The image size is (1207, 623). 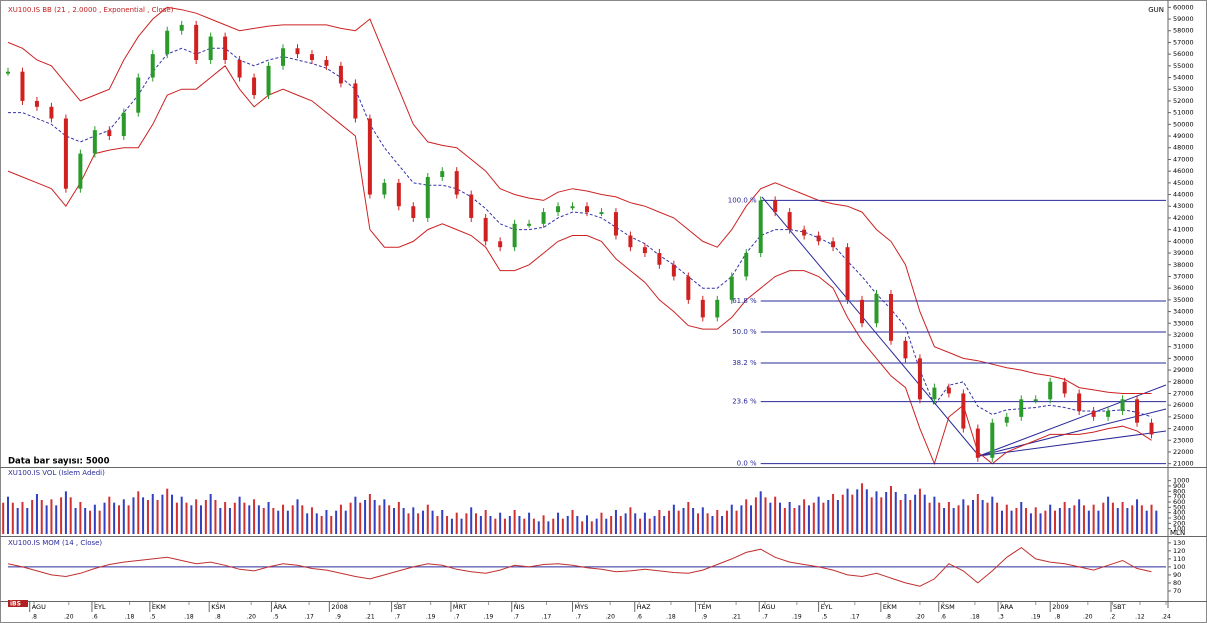 What do you see at coordinates (1183, 78) in the screenshot?
I see `y-tick-label: 54000` at bounding box center [1183, 78].